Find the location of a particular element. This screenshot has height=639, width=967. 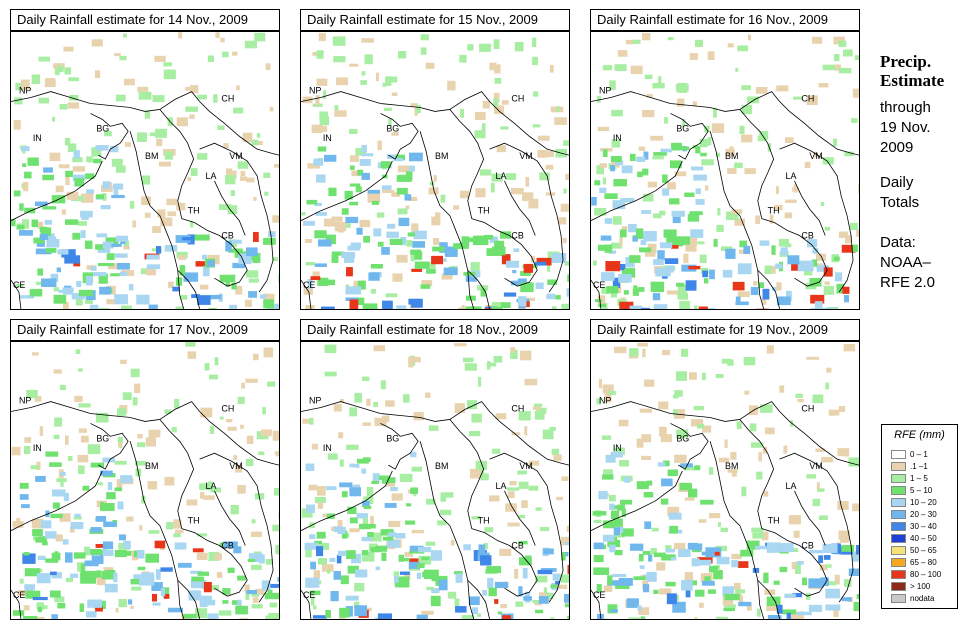

legend-swatch is located at coordinates (898, 478).